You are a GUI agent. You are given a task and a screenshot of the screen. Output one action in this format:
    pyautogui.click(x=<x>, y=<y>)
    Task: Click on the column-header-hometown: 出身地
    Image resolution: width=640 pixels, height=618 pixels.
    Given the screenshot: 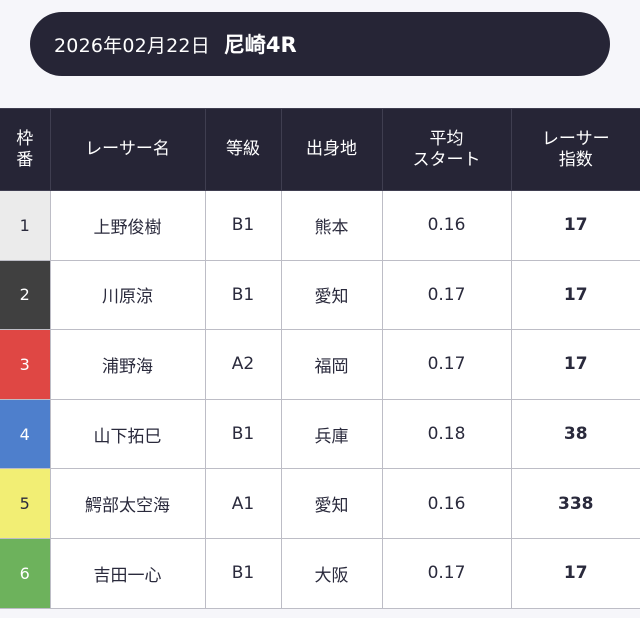 What is the action you would take?
    pyautogui.click(x=331, y=149)
    